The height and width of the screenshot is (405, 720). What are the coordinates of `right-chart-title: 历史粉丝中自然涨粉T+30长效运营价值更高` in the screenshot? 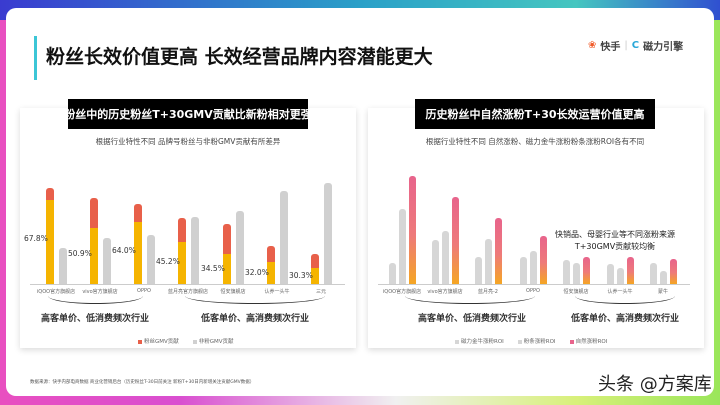 It's located at (535, 114).